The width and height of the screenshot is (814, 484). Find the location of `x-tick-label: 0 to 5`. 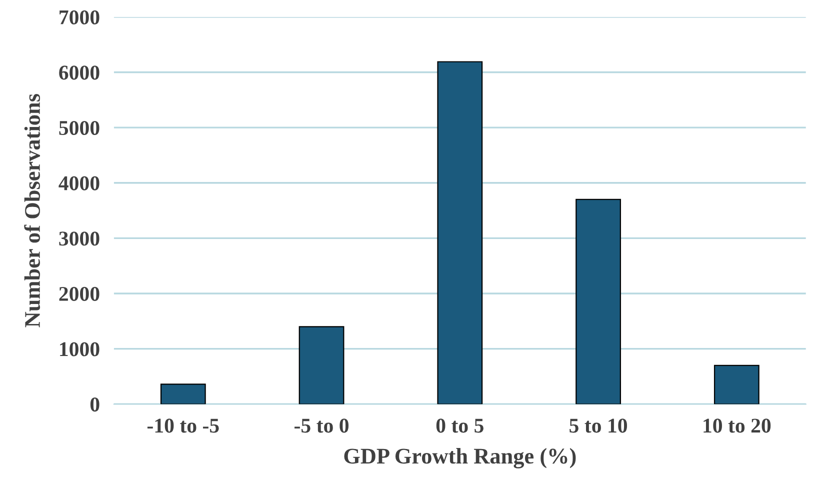

x-tick-label: 0 to 5 is located at coordinates (460, 425).